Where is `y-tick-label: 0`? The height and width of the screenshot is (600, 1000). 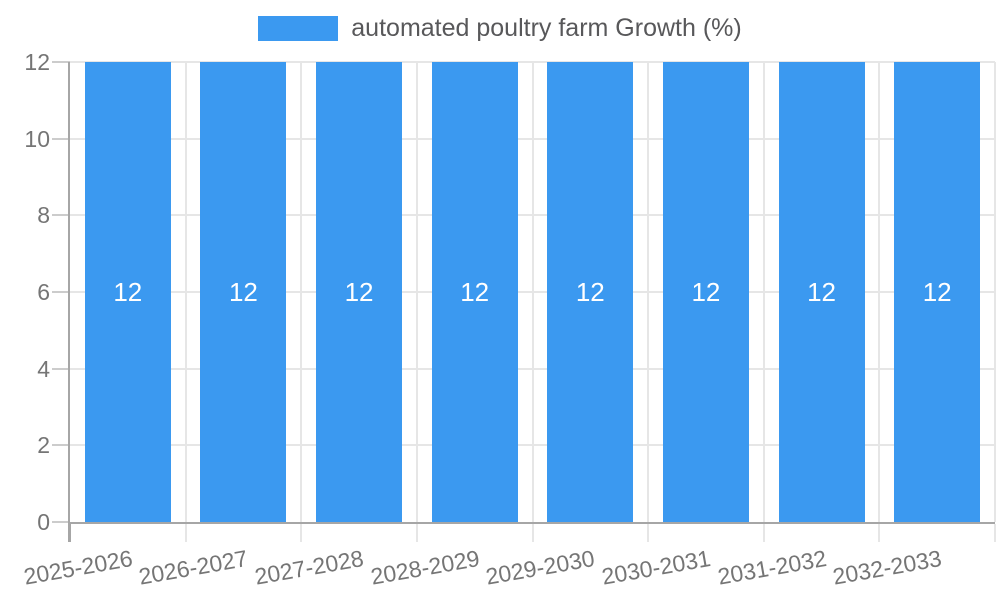 y-tick-label: 0 is located at coordinates (43, 522).